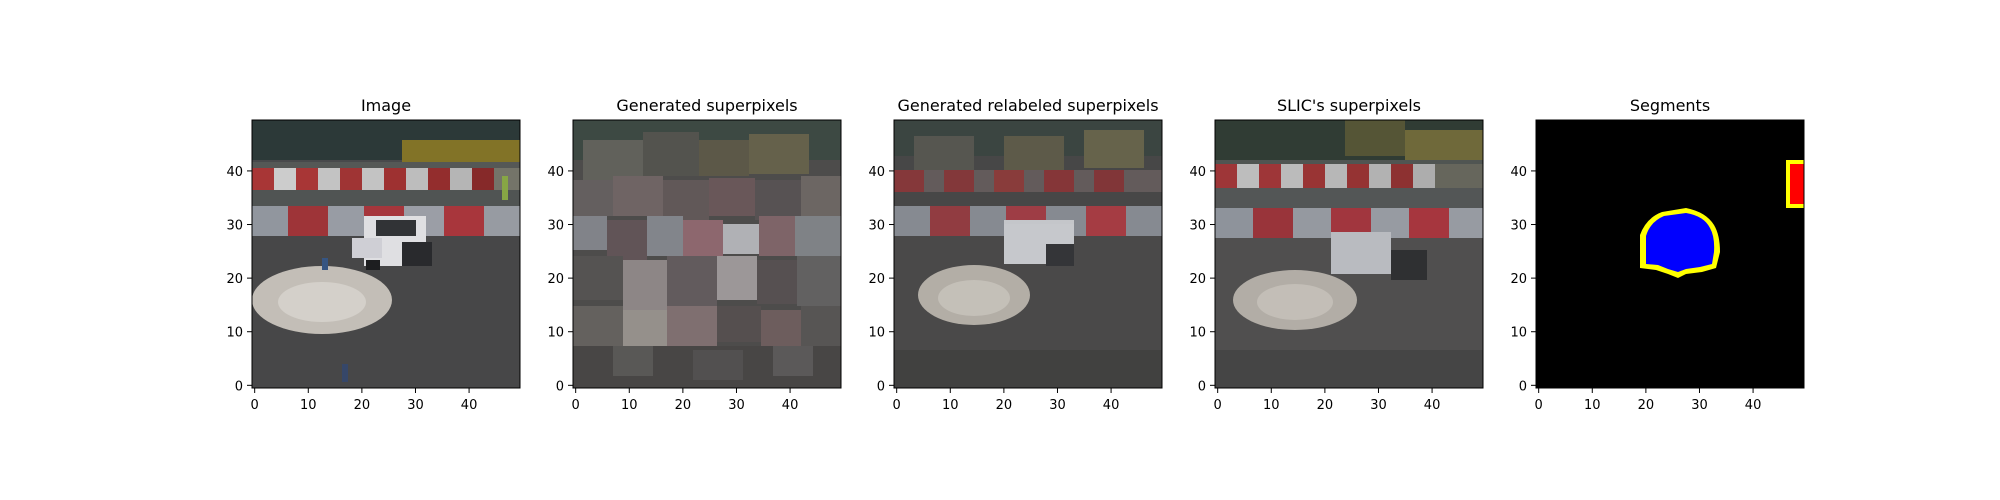 This screenshot has width=2000, height=500. What do you see at coordinates (1680, 242) in the screenshot?
I see `segment-blue` at bounding box center [1680, 242].